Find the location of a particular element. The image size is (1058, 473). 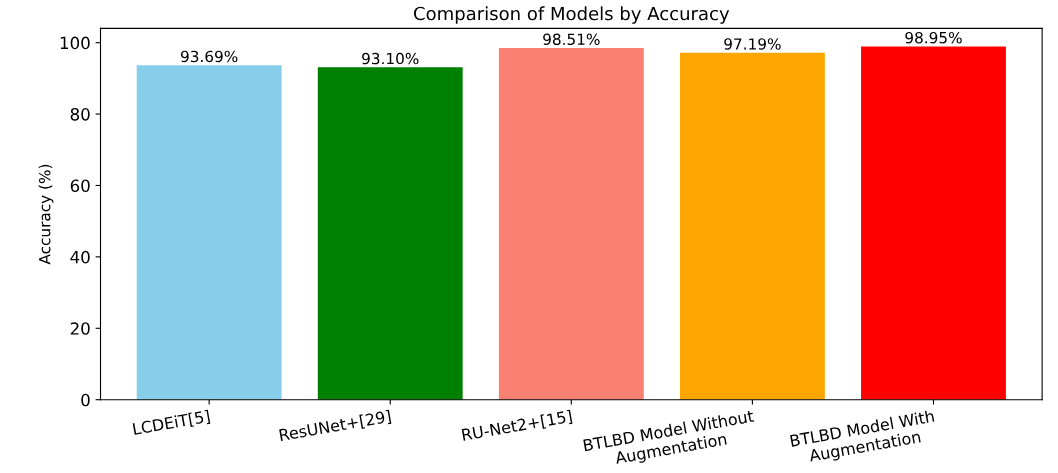

data-label: 98.51% is located at coordinates (571, 39).